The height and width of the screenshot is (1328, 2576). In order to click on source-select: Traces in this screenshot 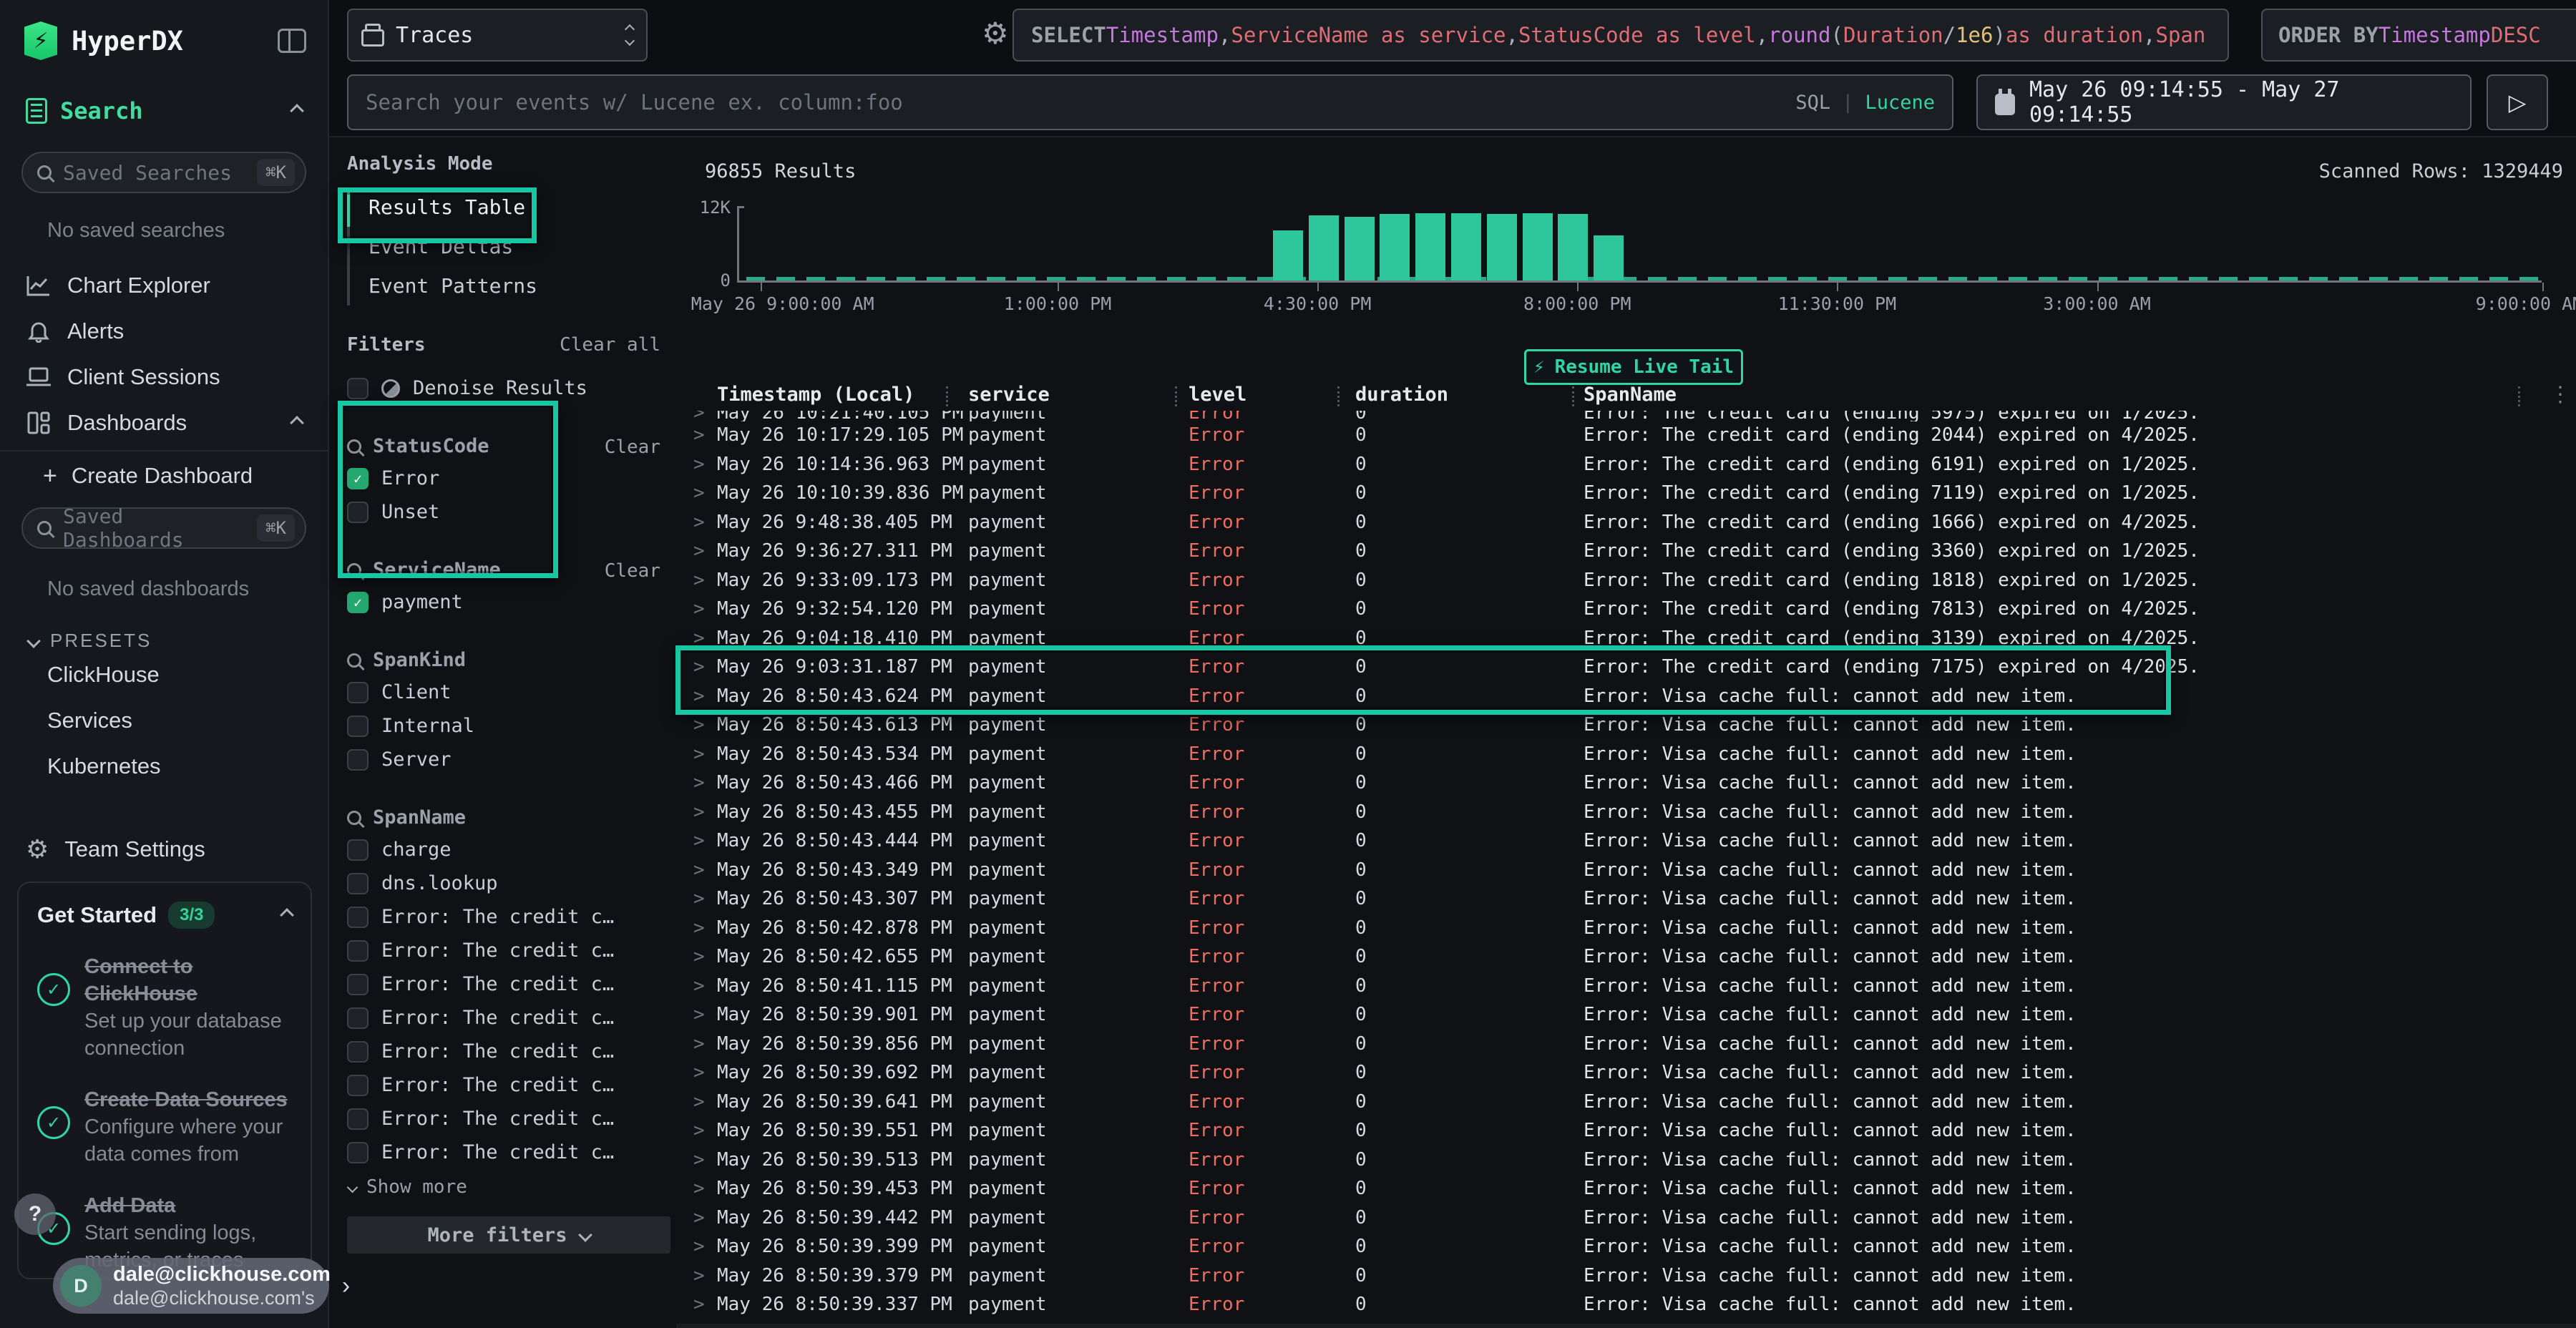, I will do `click(497, 36)`.